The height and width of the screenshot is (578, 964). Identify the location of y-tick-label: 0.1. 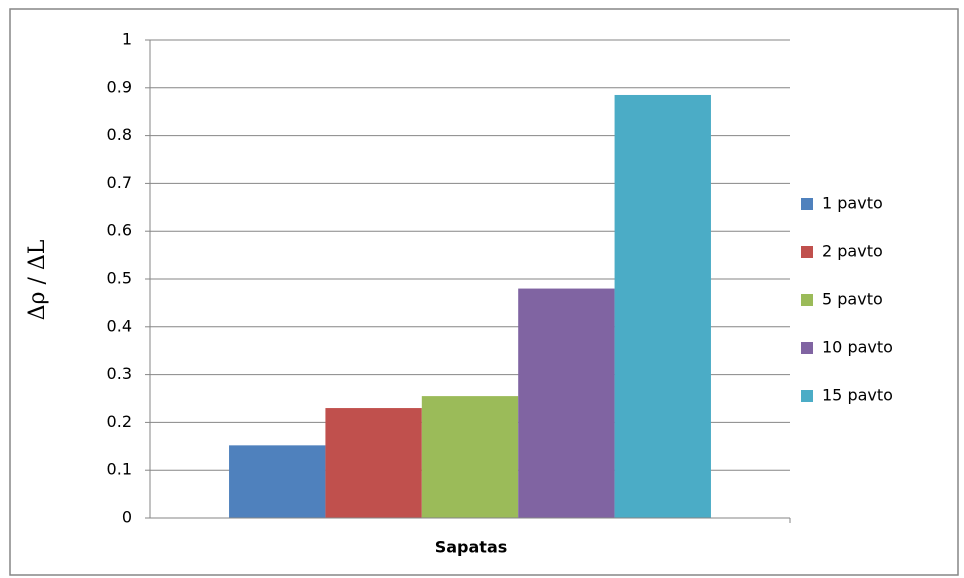
(119, 469).